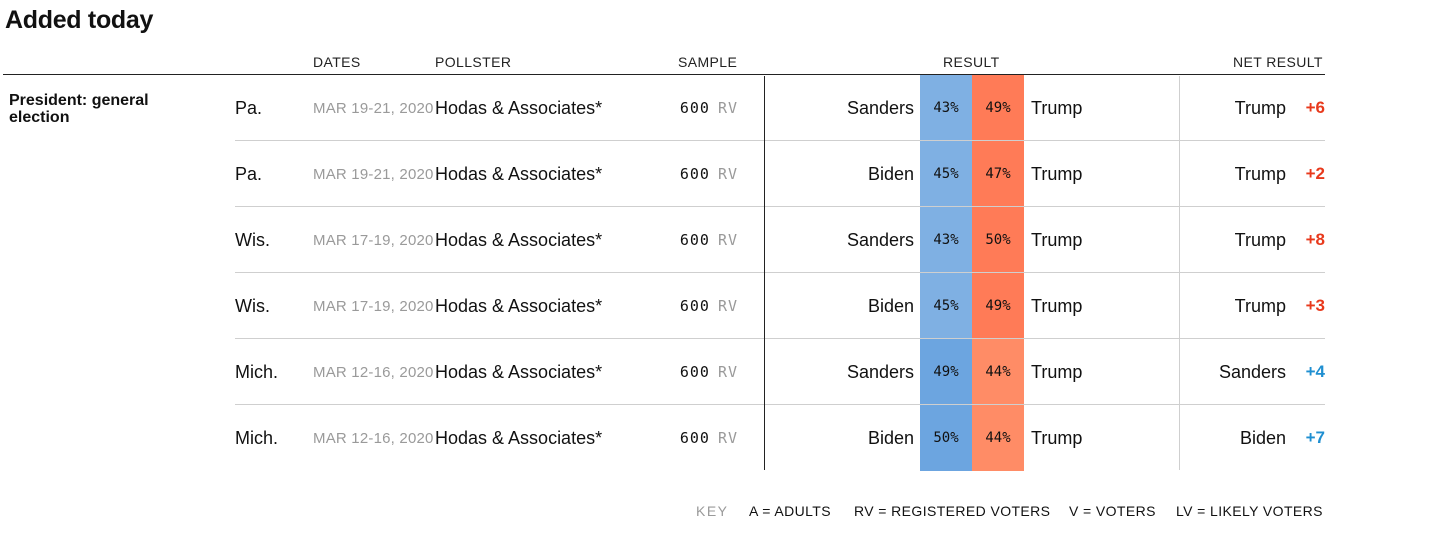 This screenshot has height=560, width=1456. I want to click on header-pollster: POLLSTER, so click(473, 62).